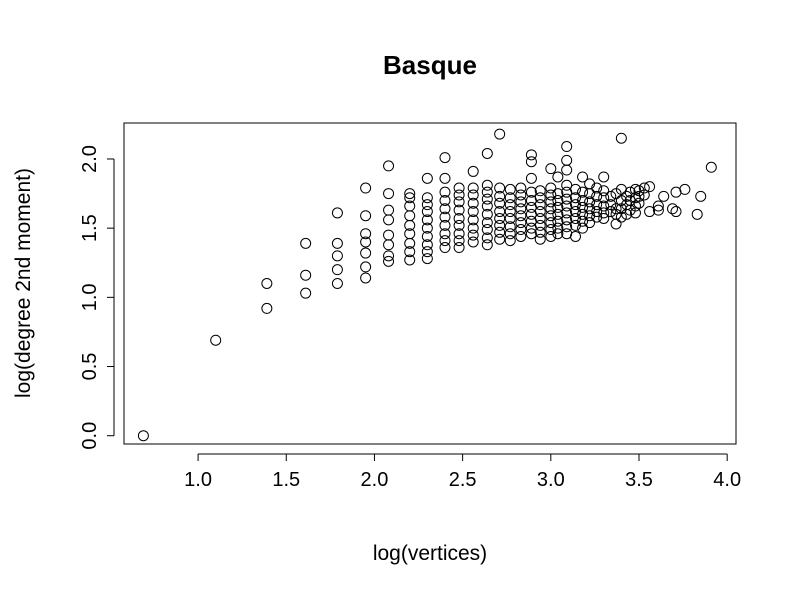  I want to click on x-tick-label: 3.0, so click(551, 480).